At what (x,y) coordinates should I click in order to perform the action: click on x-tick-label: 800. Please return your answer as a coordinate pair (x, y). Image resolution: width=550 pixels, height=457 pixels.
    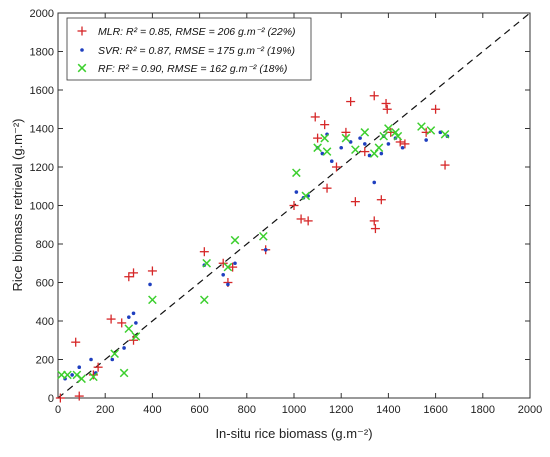
    Looking at the image, I should click on (247, 410).